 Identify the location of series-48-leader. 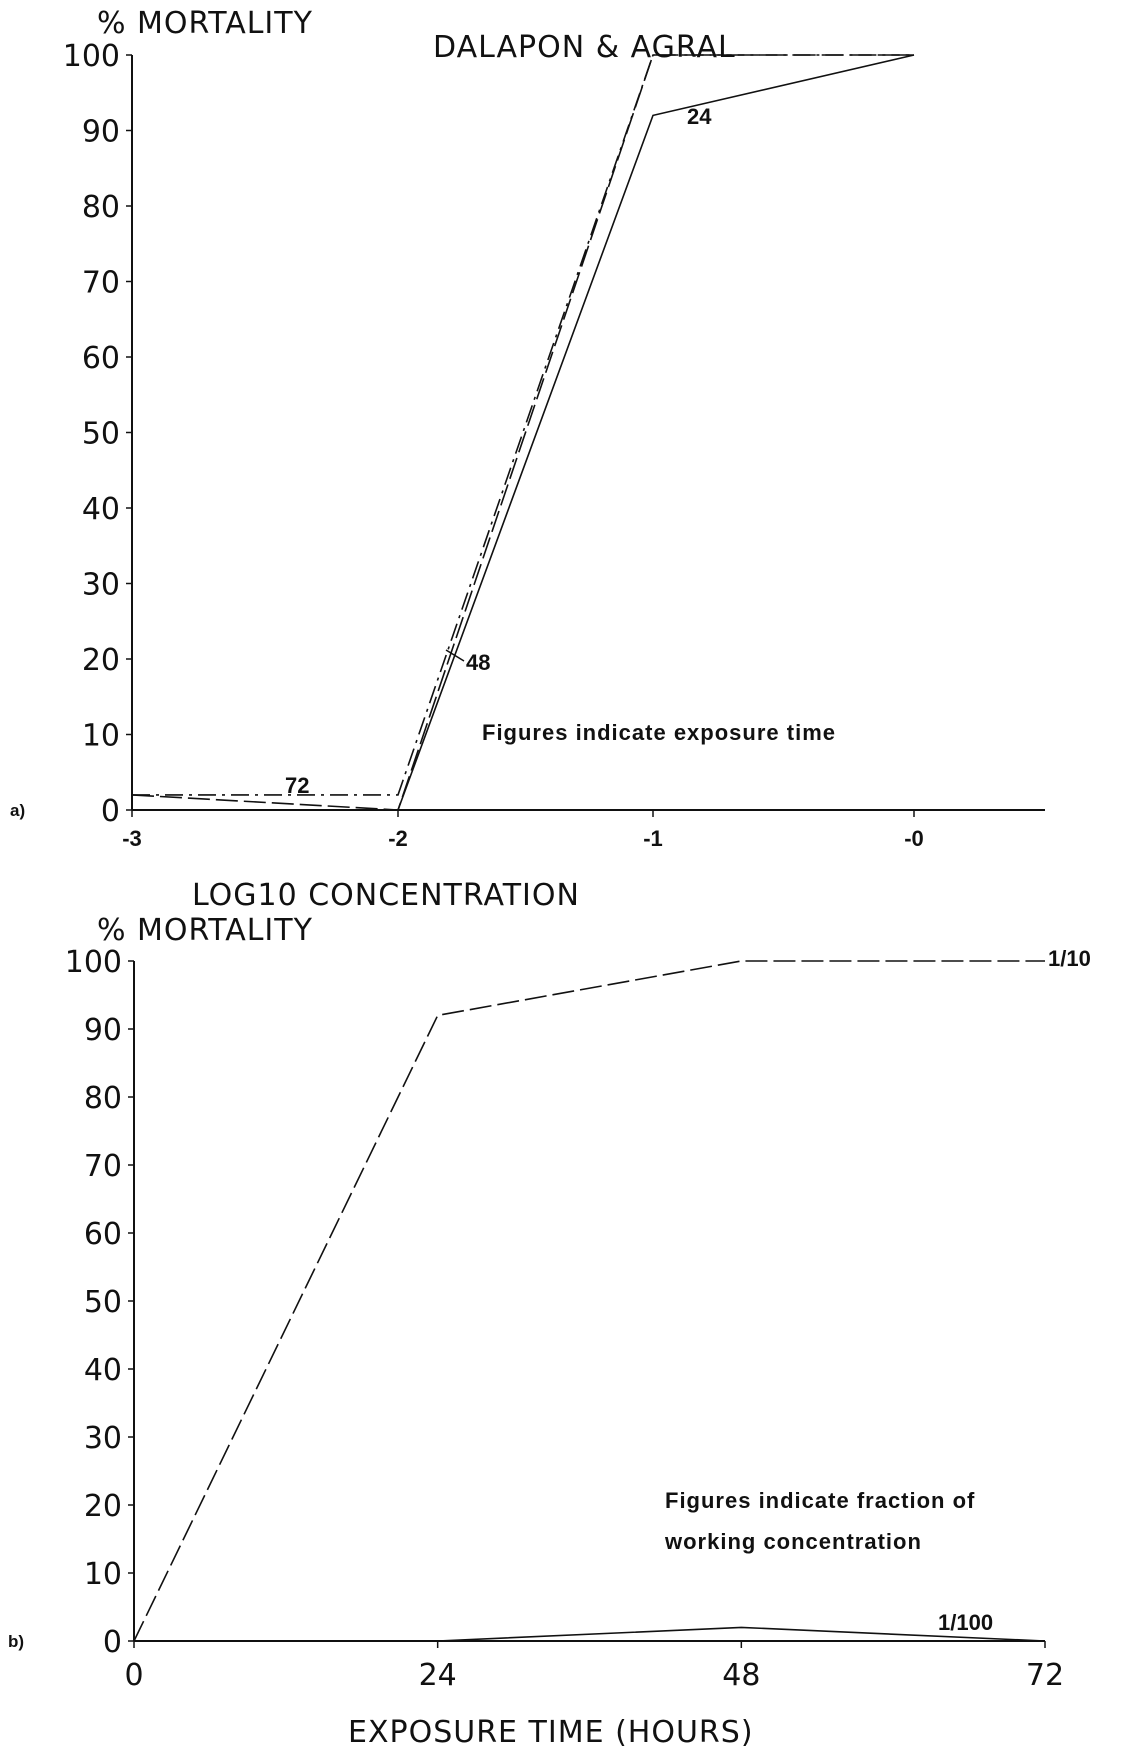
(455, 655).